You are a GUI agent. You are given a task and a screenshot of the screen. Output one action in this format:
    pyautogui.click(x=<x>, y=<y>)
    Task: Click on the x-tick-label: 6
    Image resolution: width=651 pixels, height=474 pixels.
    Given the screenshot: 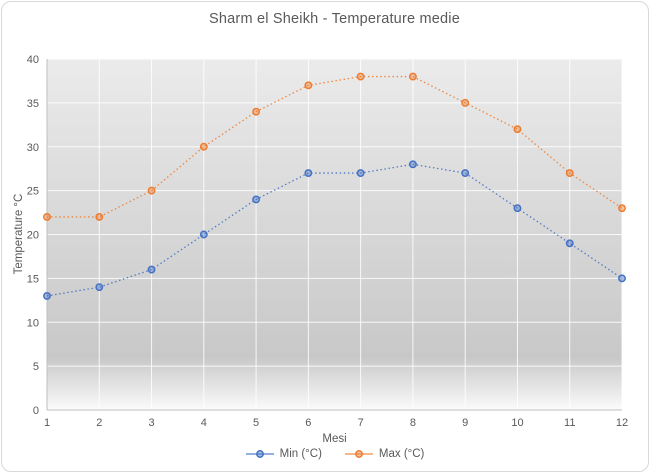 What is the action you would take?
    pyautogui.click(x=308, y=423)
    